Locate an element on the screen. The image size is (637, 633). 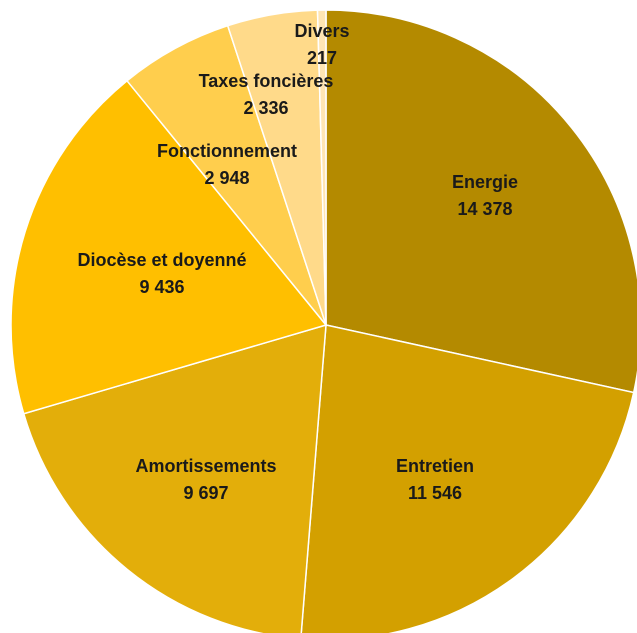
slice-divers is located at coordinates (321, 167).